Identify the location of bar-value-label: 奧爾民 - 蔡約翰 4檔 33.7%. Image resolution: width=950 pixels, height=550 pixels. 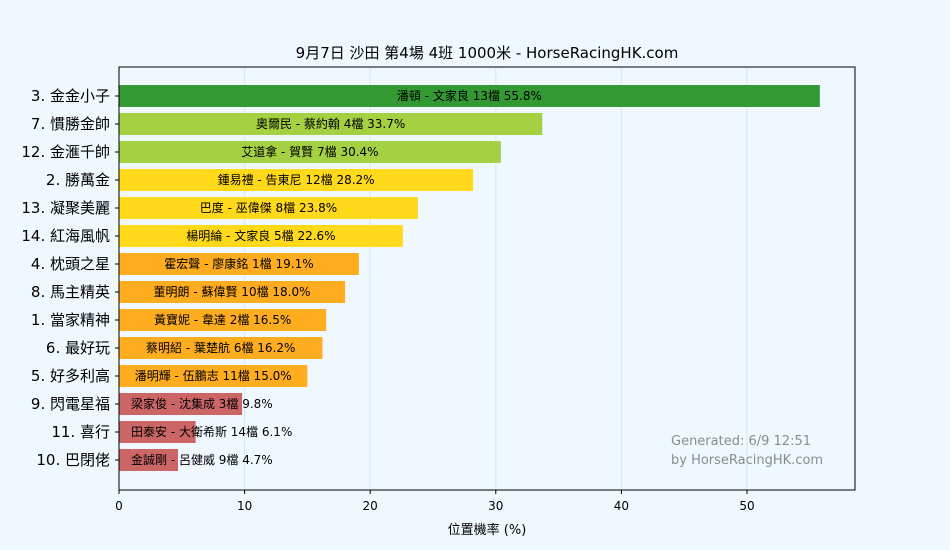
(330, 123).